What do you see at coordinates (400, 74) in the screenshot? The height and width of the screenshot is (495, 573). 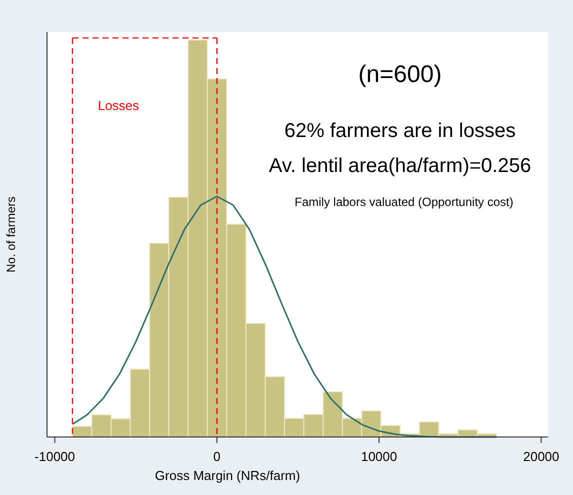 I see `annotation: (n=600)` at bounding box center [400, 74].